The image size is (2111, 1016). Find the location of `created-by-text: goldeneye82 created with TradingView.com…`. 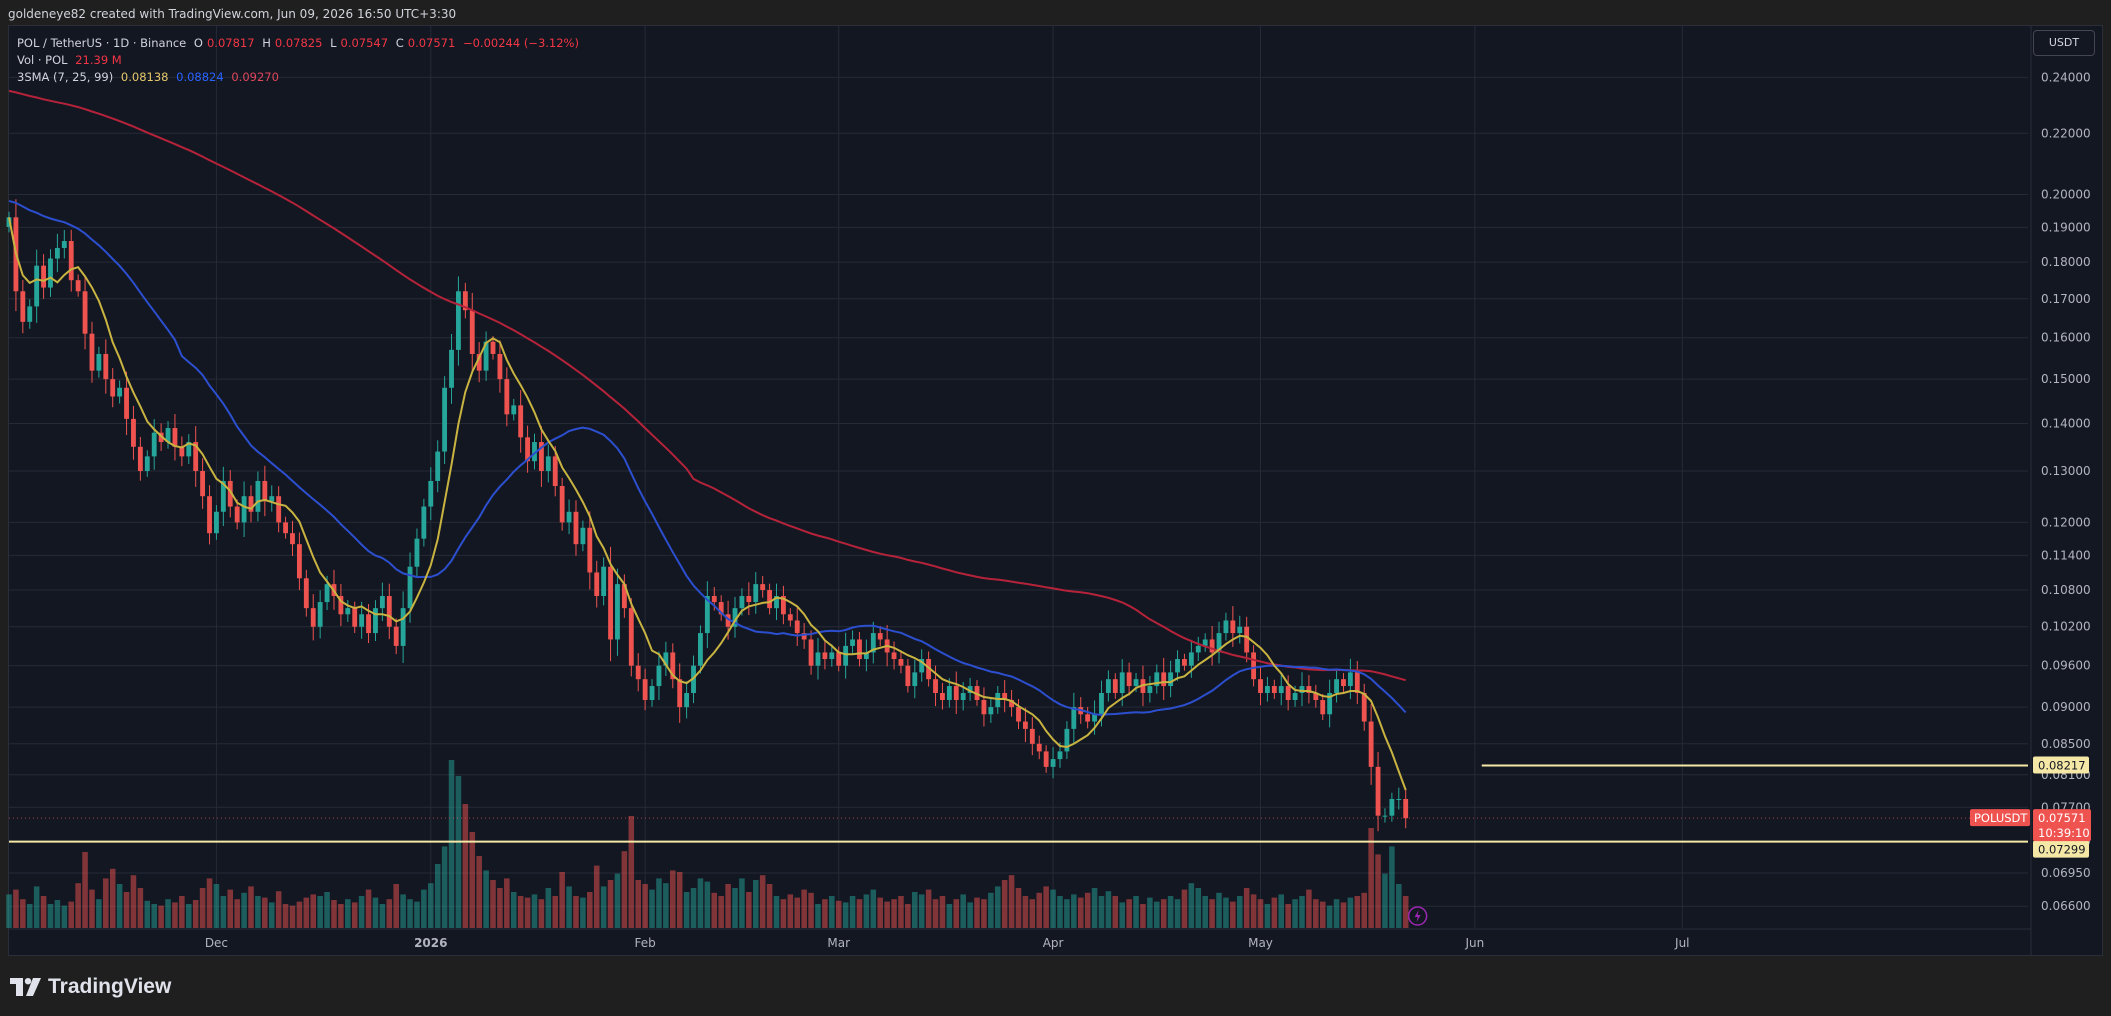

created-by-text: goldeneye82 created with TradingView.com… is located at coordinates (232, 14).